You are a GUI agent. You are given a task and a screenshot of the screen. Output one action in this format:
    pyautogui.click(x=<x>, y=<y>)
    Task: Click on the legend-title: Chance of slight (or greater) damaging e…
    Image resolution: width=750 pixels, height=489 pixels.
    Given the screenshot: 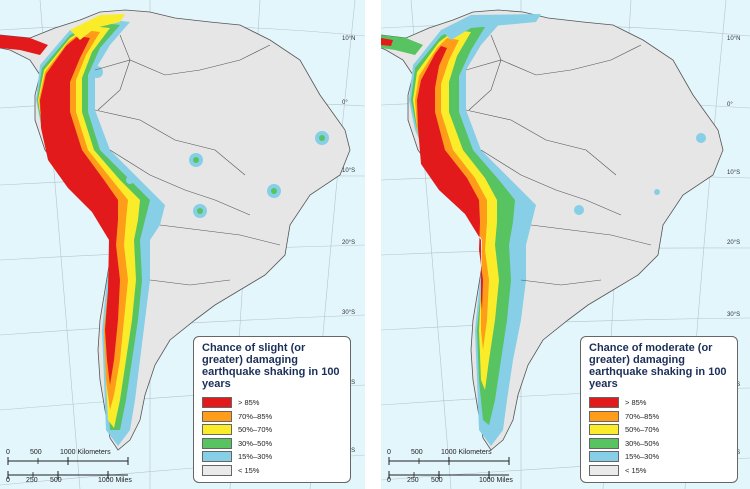 What is the action you would take?
    pyautogui.click(x=271, y=366)
    